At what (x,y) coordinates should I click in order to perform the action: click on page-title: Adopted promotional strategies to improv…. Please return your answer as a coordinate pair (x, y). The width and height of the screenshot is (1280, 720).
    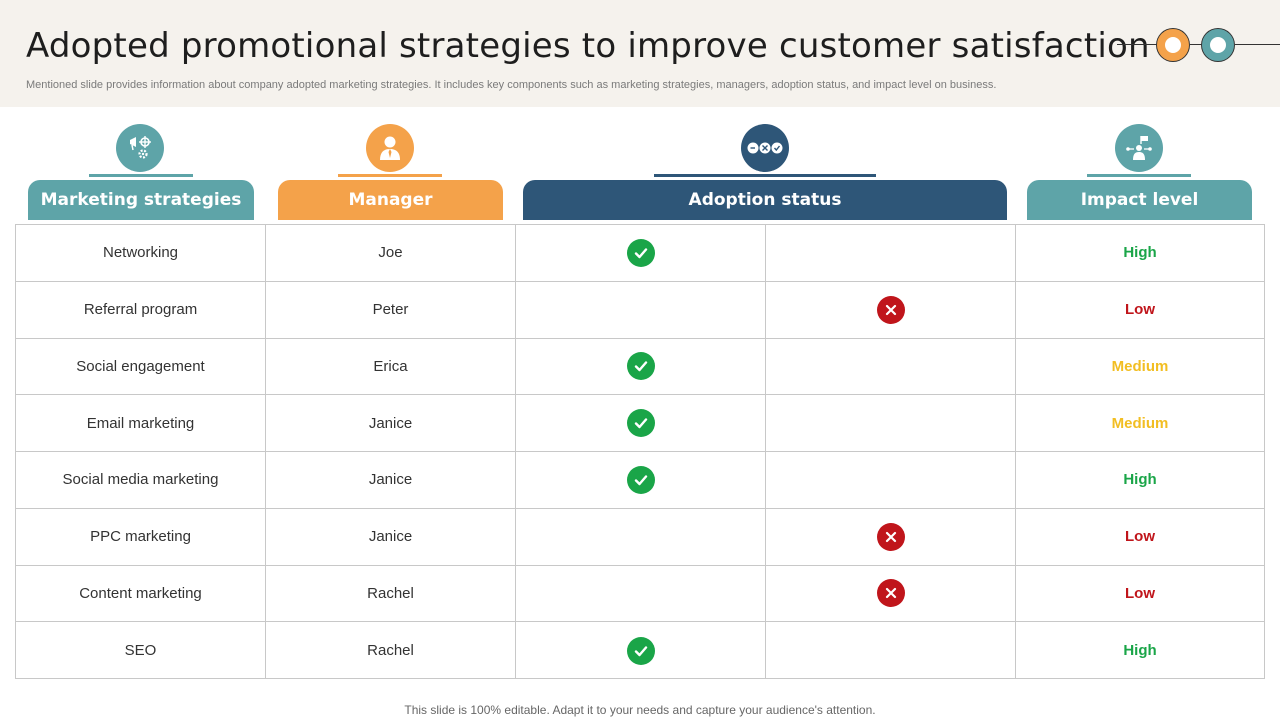
    Looking at the image, I should click on (588, 46).